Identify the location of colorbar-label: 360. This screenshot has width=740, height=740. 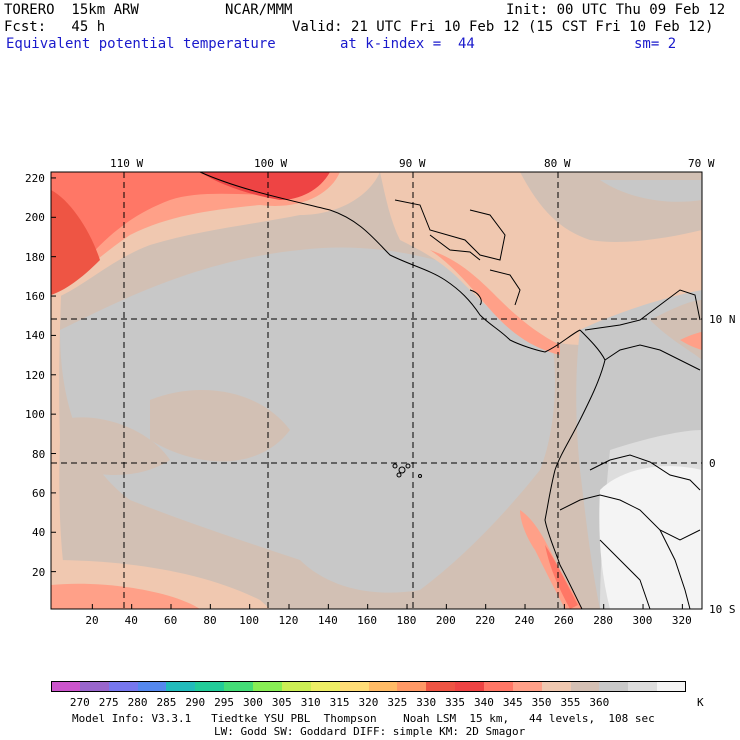
(599, 702).